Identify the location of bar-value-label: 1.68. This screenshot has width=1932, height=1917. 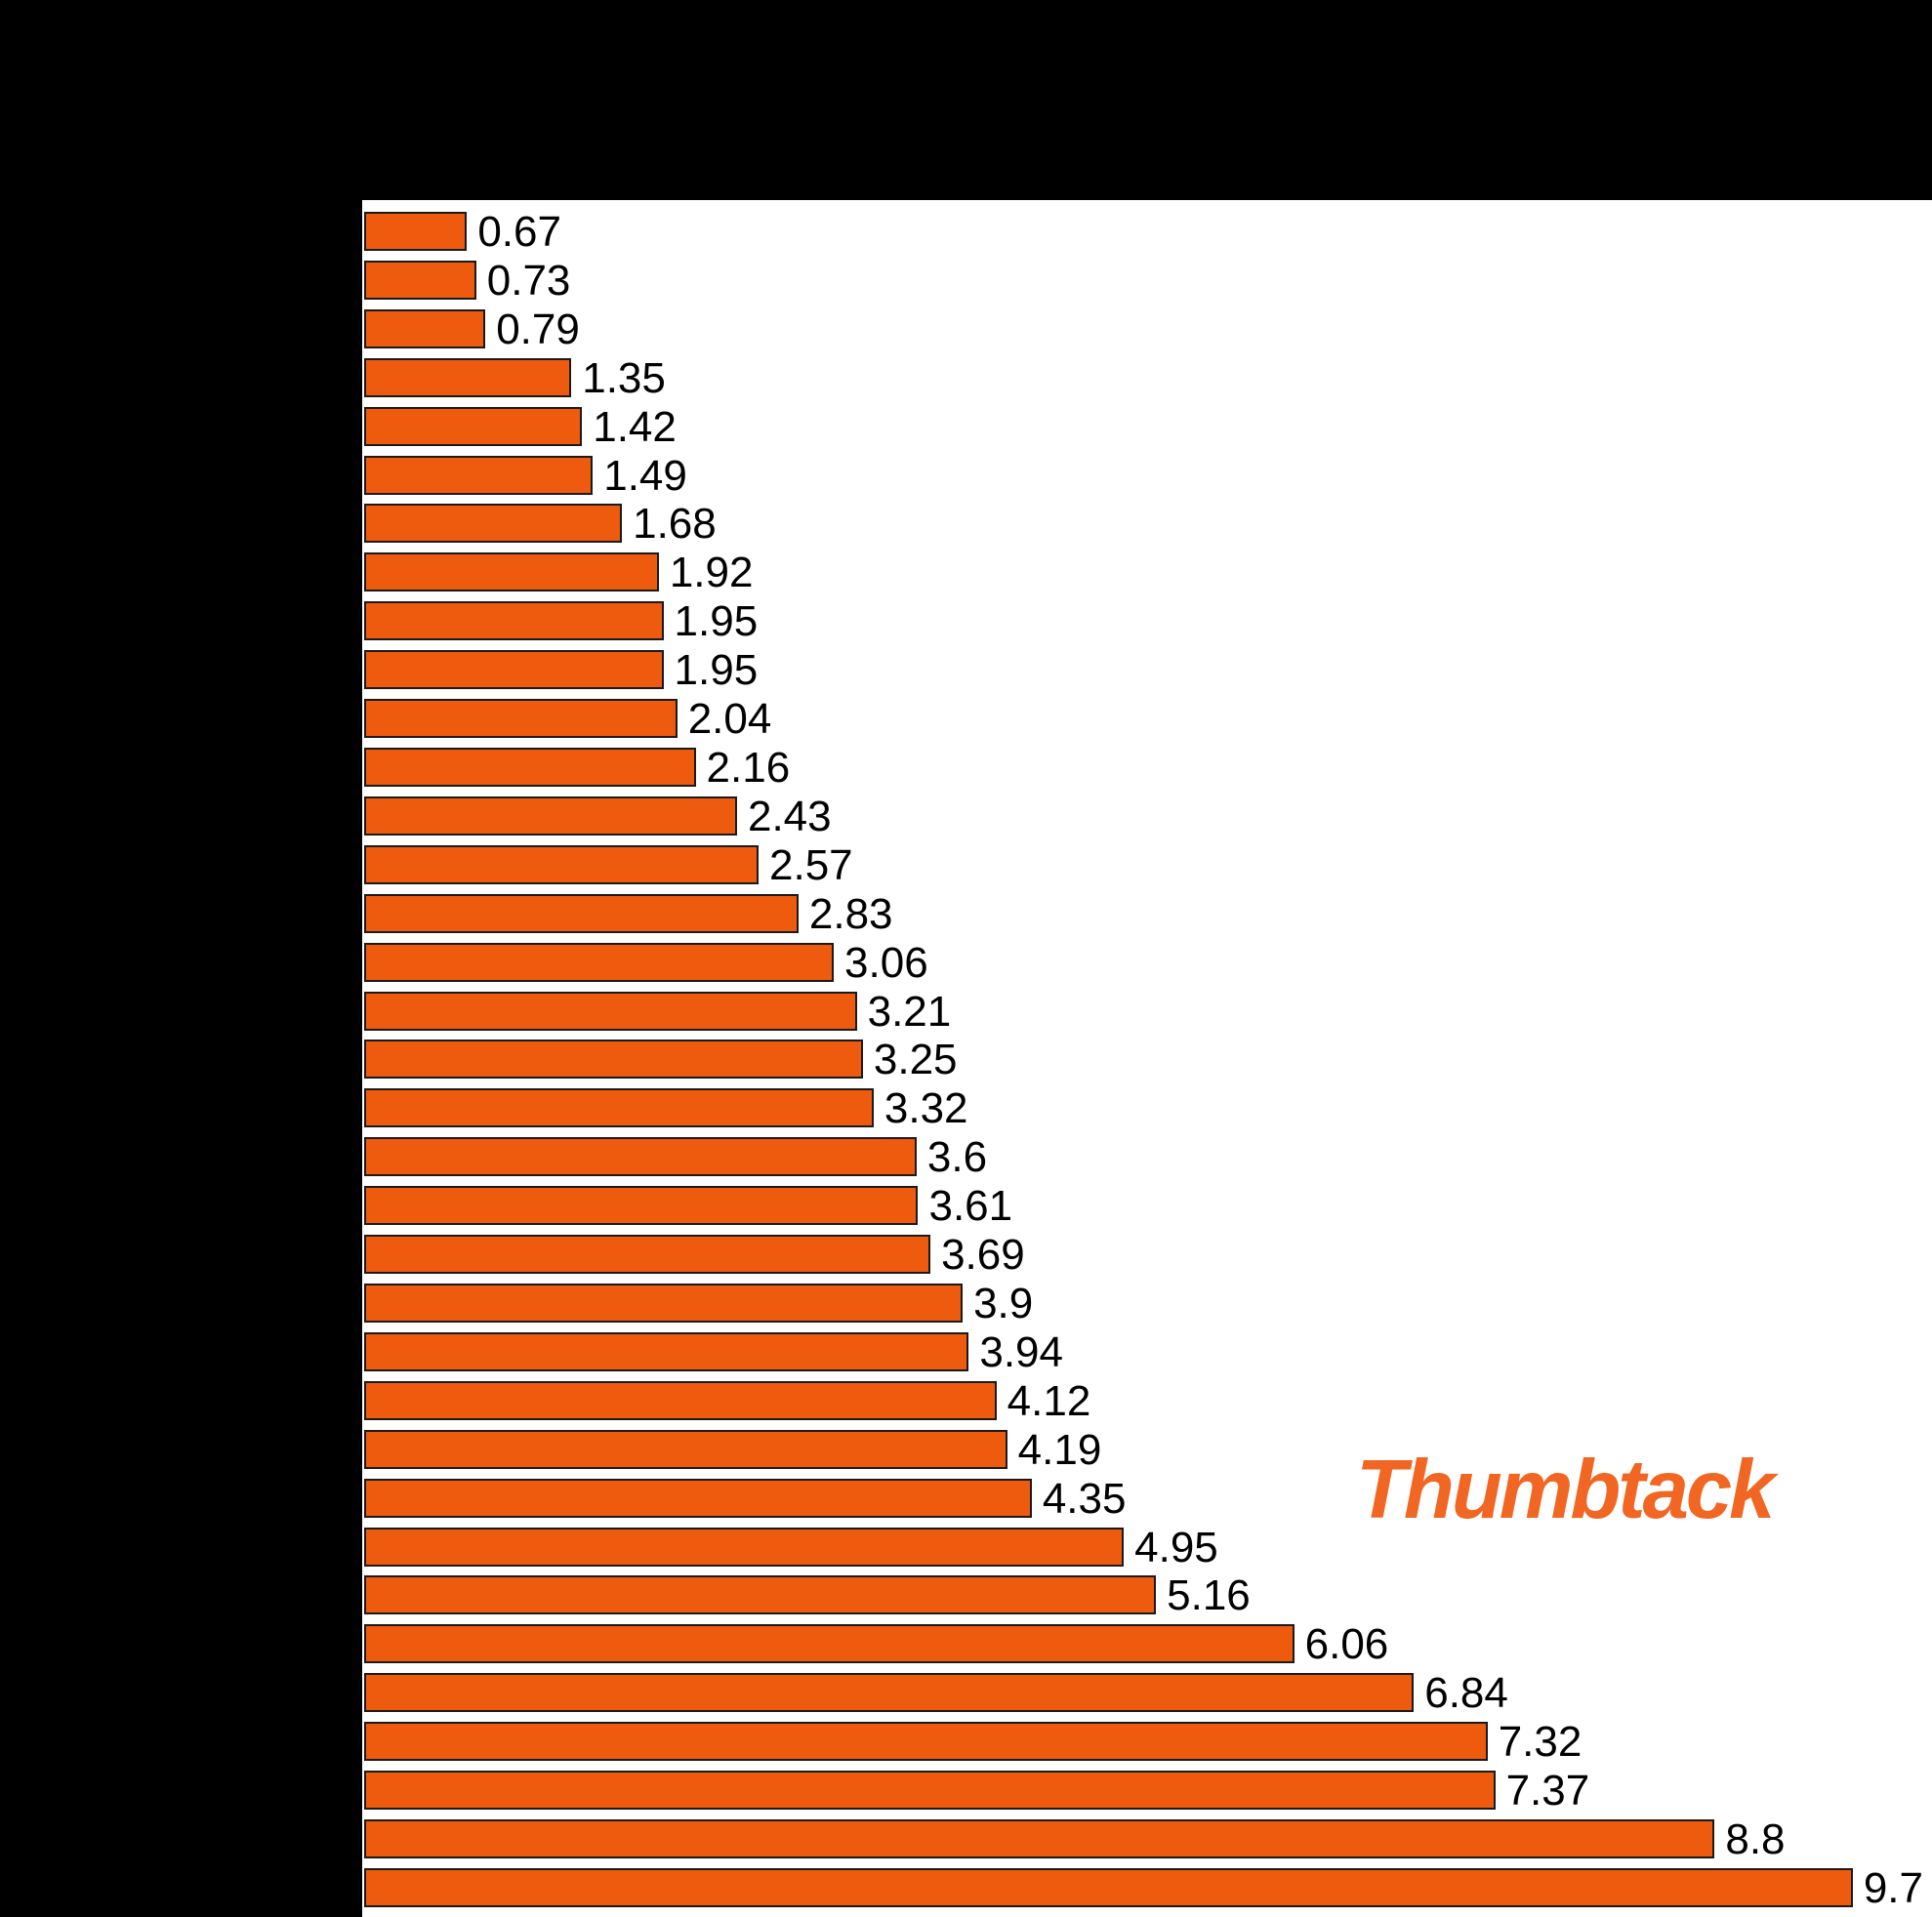
(675, 524).